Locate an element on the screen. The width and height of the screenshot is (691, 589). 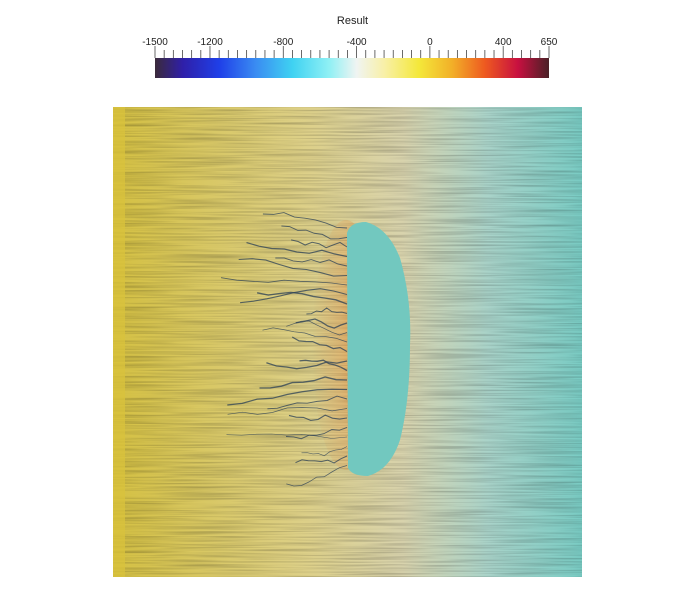
colorbar-tick-label: 400 is located at coordinates (503, 42).